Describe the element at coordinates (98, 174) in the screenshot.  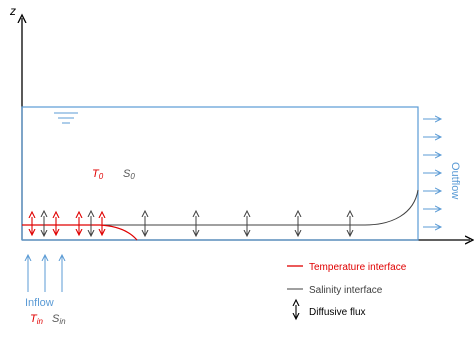
I see `reservoir-temperature-label: T0` at that location.